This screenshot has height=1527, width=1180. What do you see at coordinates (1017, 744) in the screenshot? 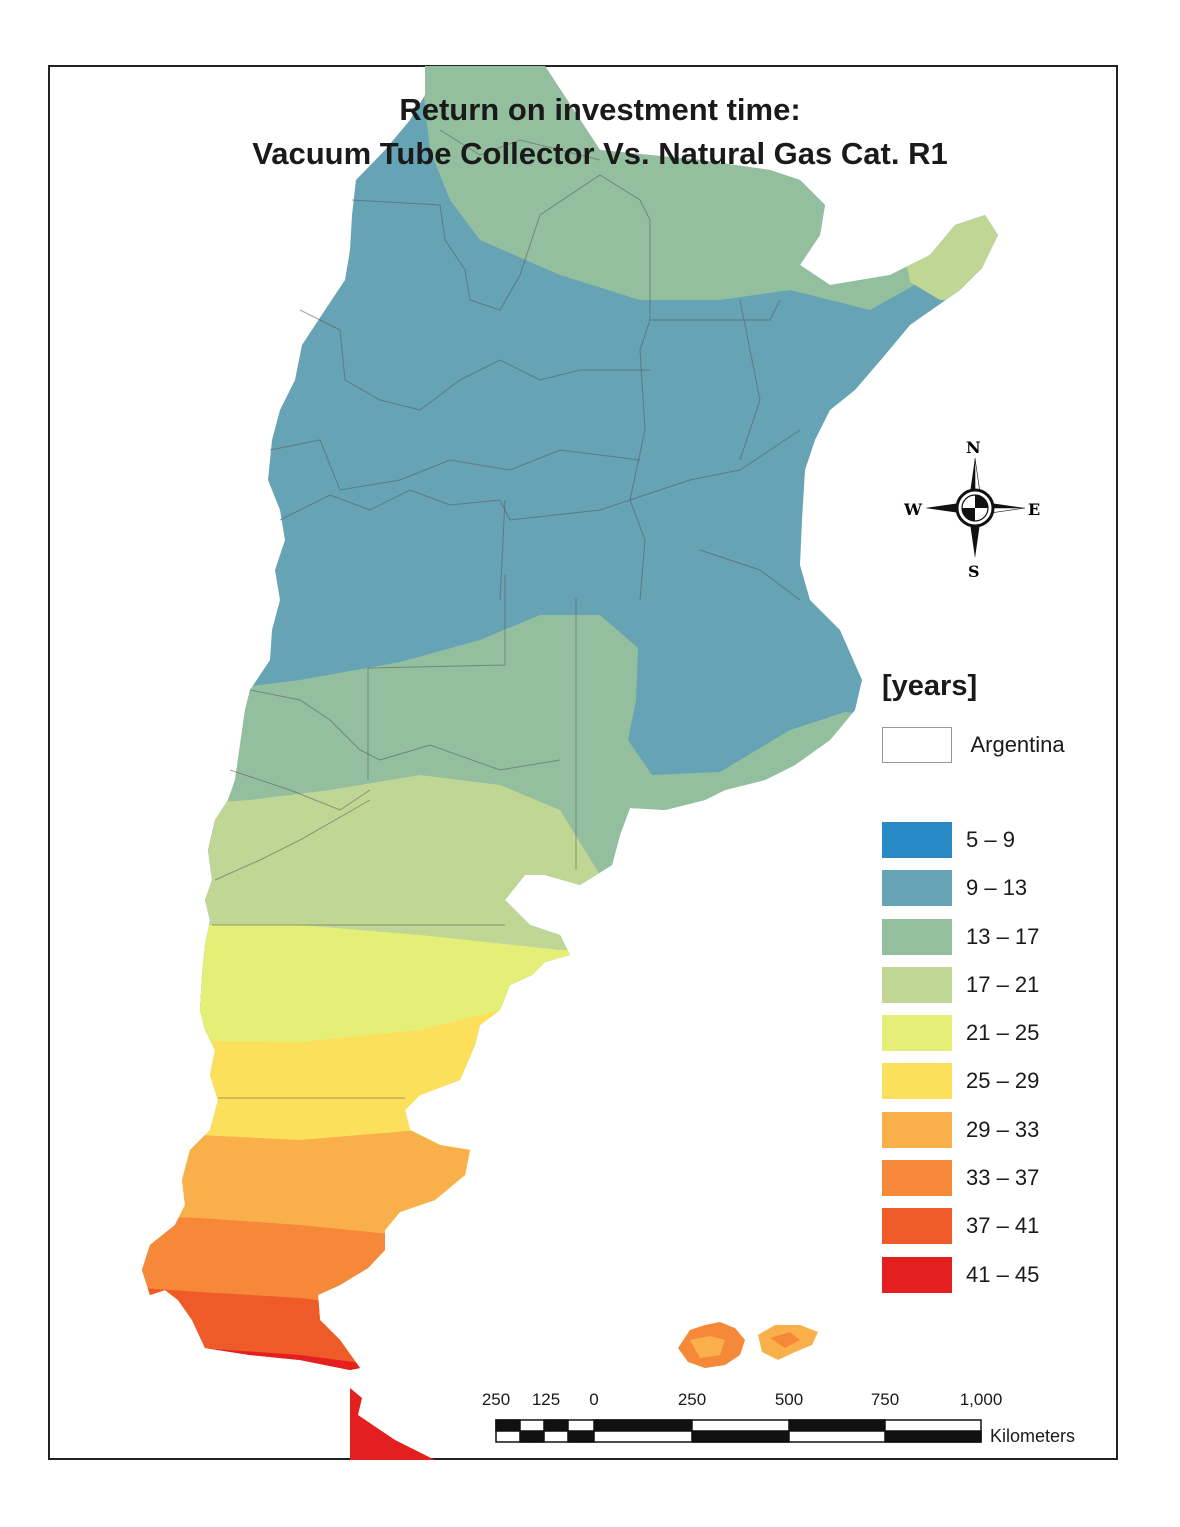
I see `legend-country-label: Argentina` at bounding box center [1017, 744].